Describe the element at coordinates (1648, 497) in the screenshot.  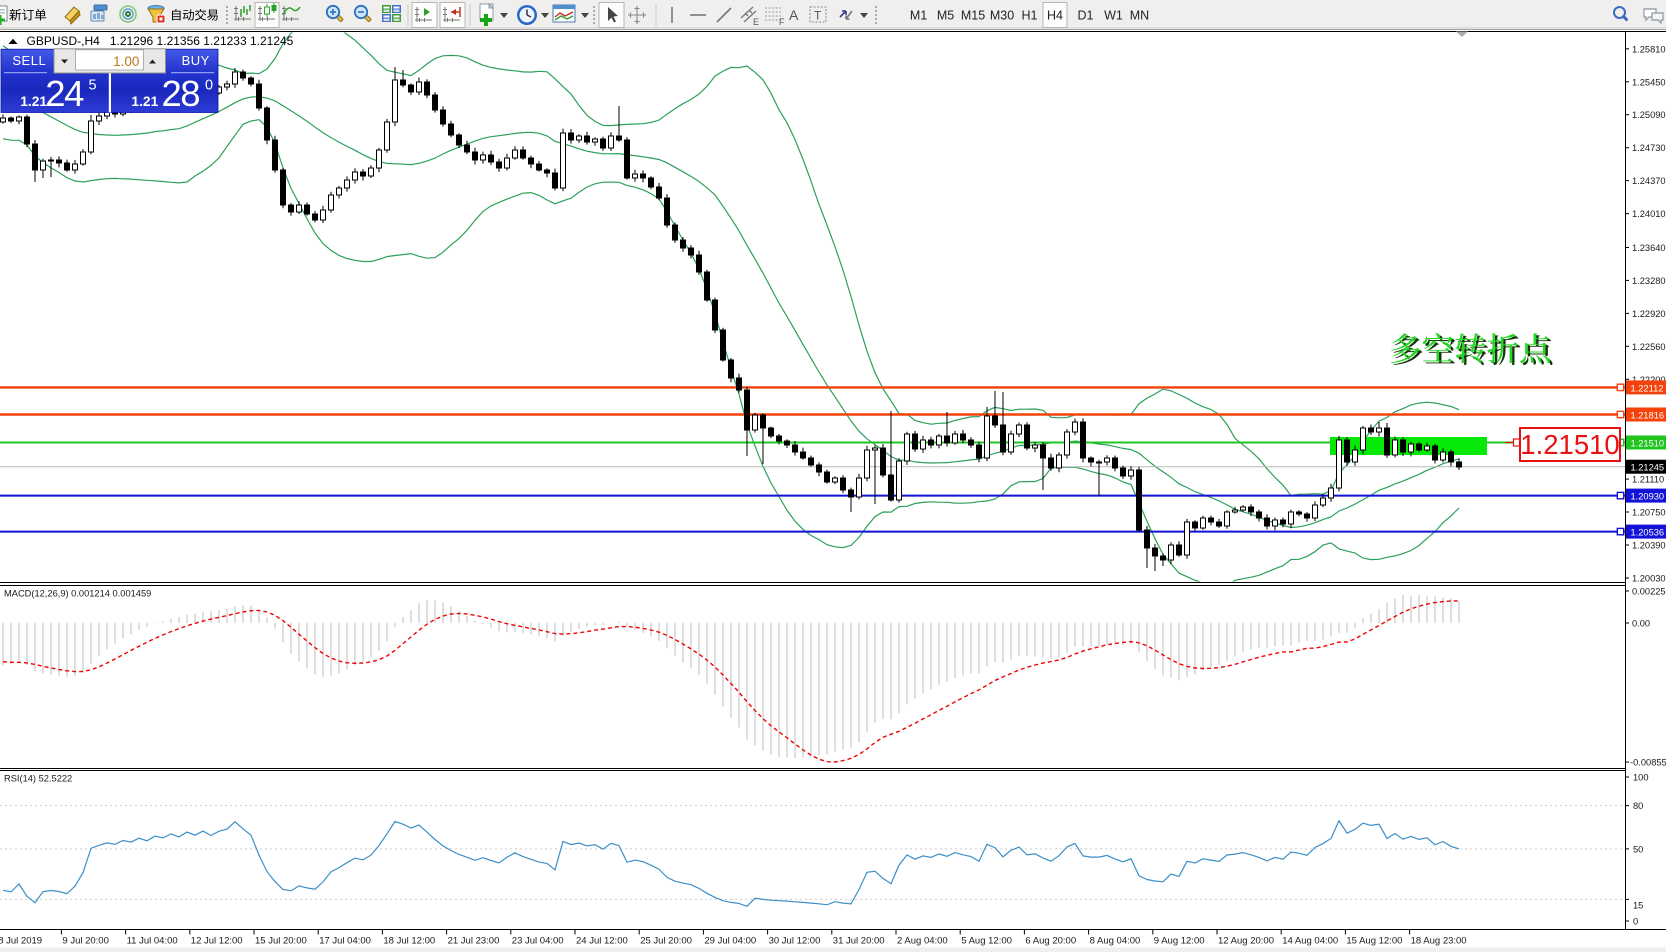
I see `svg-text: 1.20930` at that location.